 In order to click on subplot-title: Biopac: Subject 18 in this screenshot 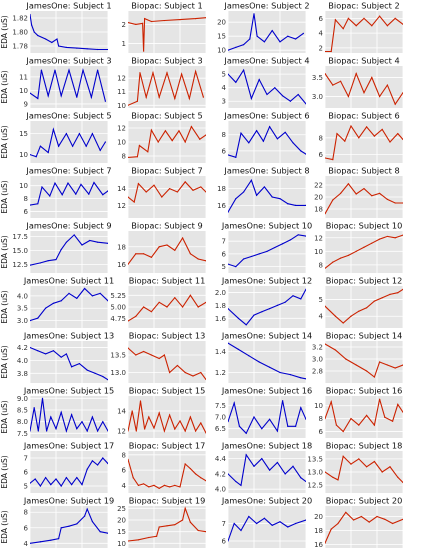, I will do `click(364, 446)`.